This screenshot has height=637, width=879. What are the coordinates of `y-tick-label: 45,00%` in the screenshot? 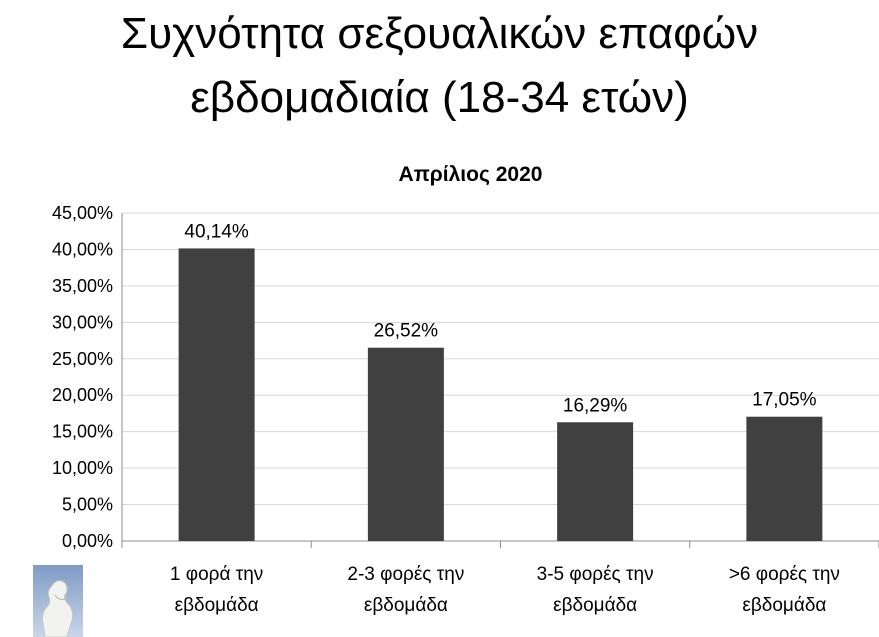 It's located at (82, 213).